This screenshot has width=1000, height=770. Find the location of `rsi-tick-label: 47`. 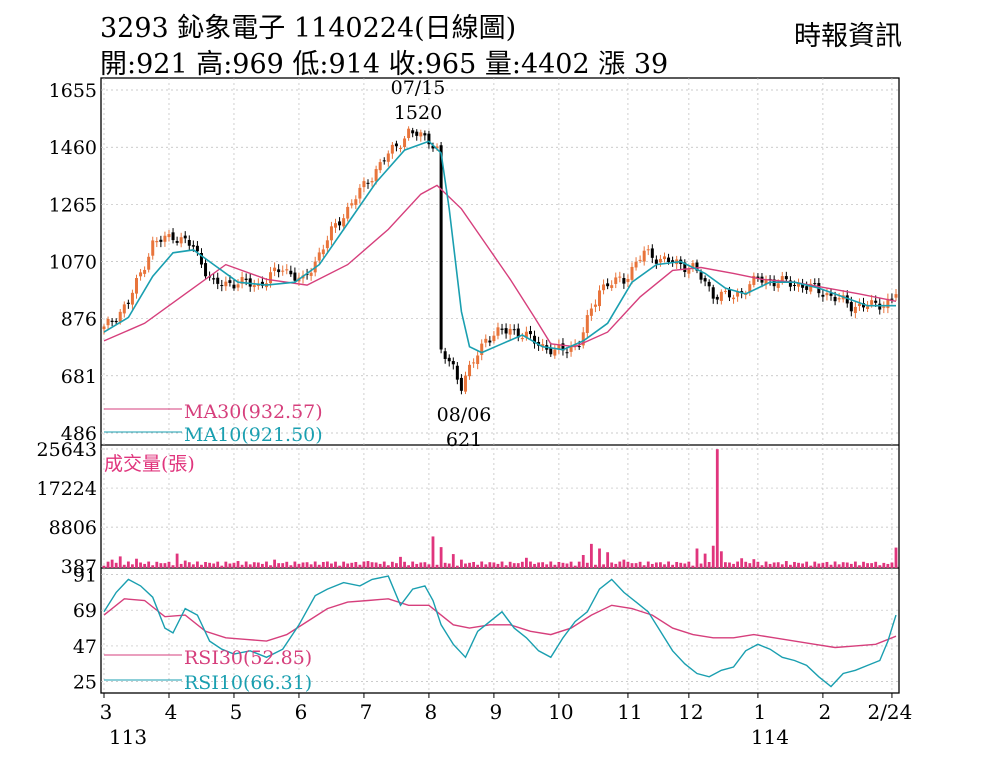

rsi-tick-label: 47 is located at coordinates (85, 647).